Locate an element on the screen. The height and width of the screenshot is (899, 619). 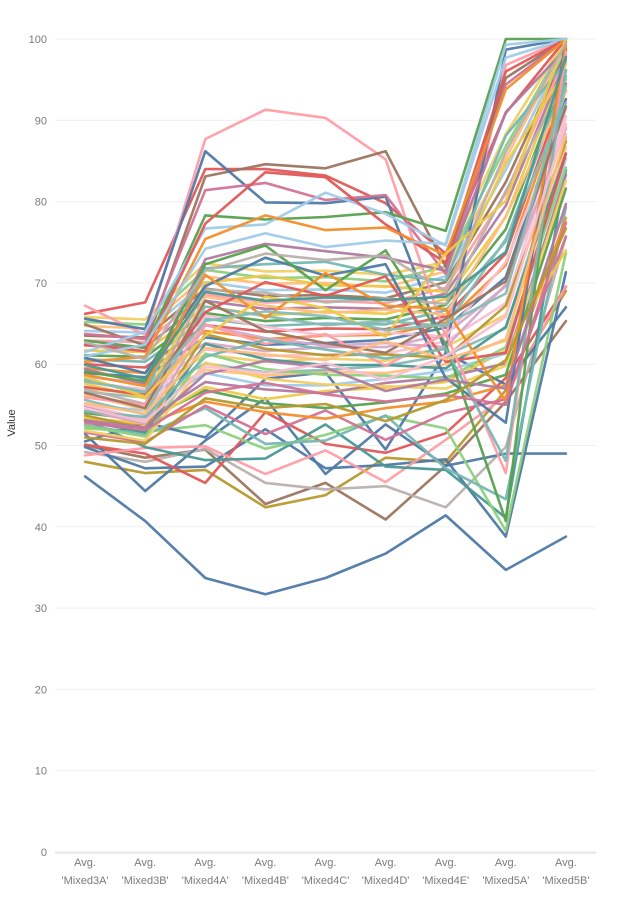
x-tick-label-line2: 'Mixed3B' is located at coordinates (145, 881).